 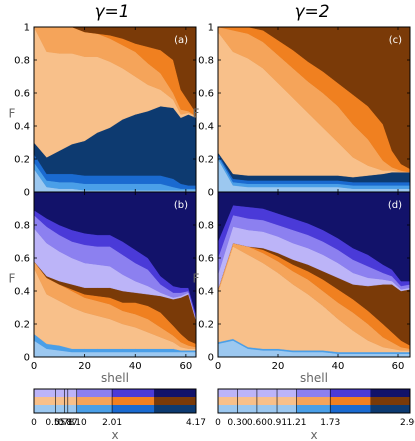 I want to click on panel-label: (b), so click(x=181, y=205).